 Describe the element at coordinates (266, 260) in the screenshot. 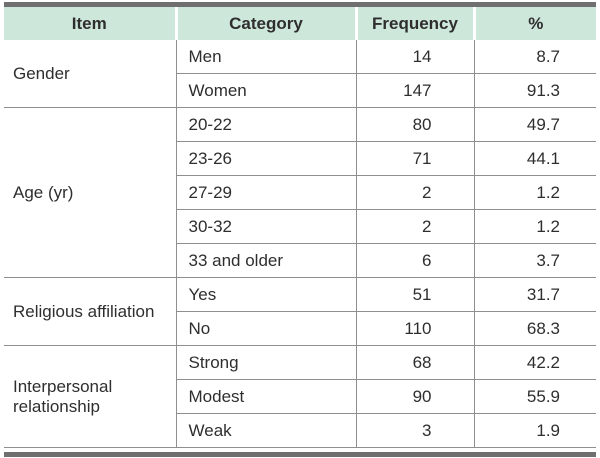

I see `table-cell-category: 33 and older` at that location.